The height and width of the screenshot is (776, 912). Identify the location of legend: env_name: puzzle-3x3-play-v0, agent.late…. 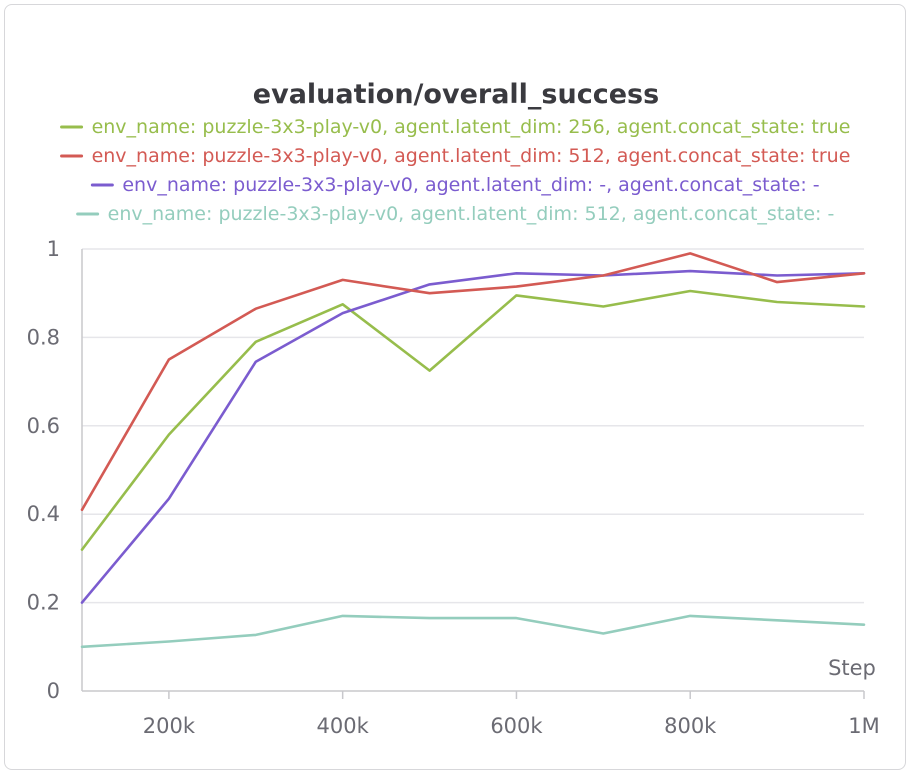
(455, 170).